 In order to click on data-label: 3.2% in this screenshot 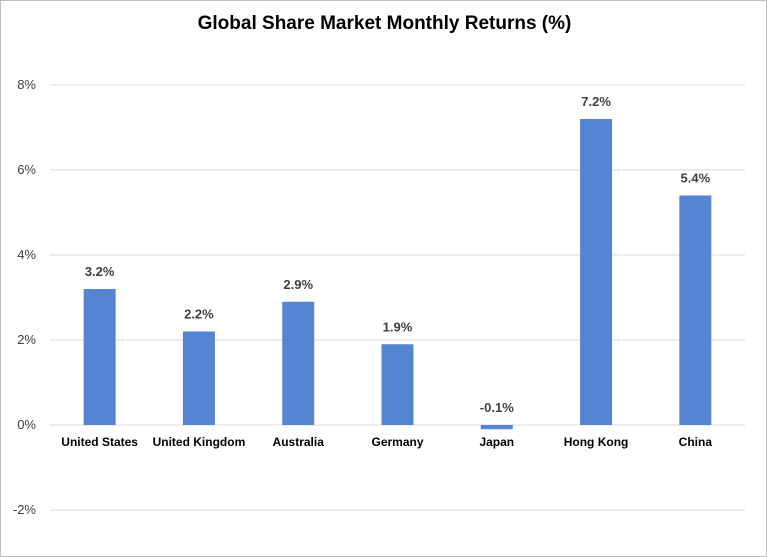, I will do `click(100, 271)`.